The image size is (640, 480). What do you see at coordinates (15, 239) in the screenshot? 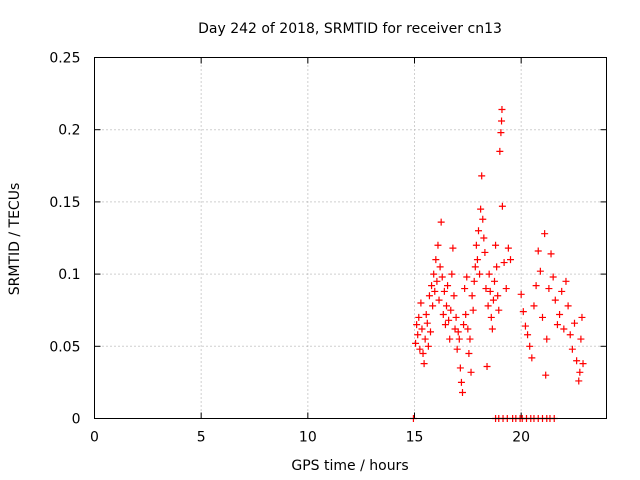
I see `y-axis-label: SRMTID / TECUs` at bounding box center [15, 239].